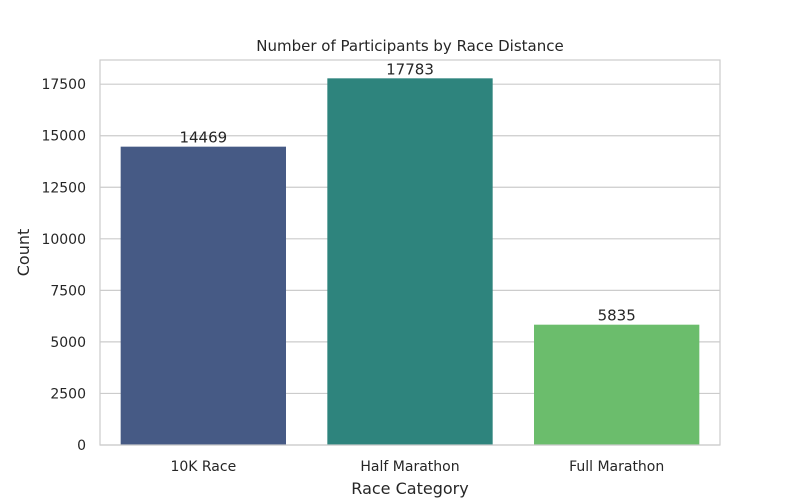  What do you see at coordinates (68, 394) in the screenshot?
I see `y-tick-label: 2500` at bounding box center [68, 394].